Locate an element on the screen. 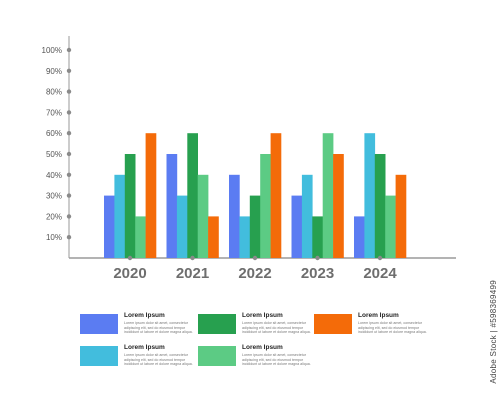 The image size is (500, 400). y-tick-label: 10% is located at coordinates (54, 237).